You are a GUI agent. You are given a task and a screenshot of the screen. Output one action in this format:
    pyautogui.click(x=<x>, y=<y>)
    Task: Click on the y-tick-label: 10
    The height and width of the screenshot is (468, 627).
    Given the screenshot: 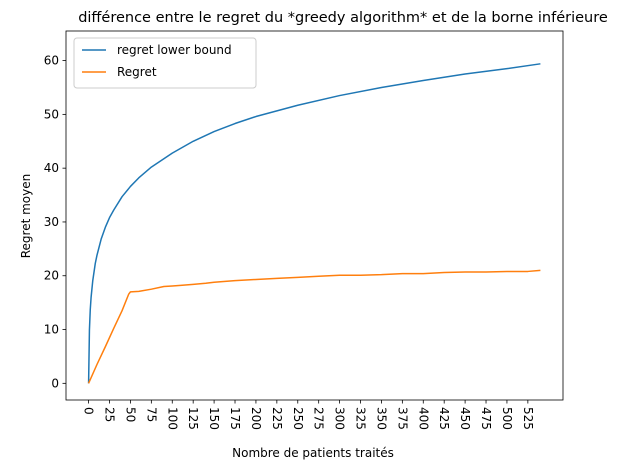 What is the action you would take?
    pyautogui.click(x=51, y=330)
    